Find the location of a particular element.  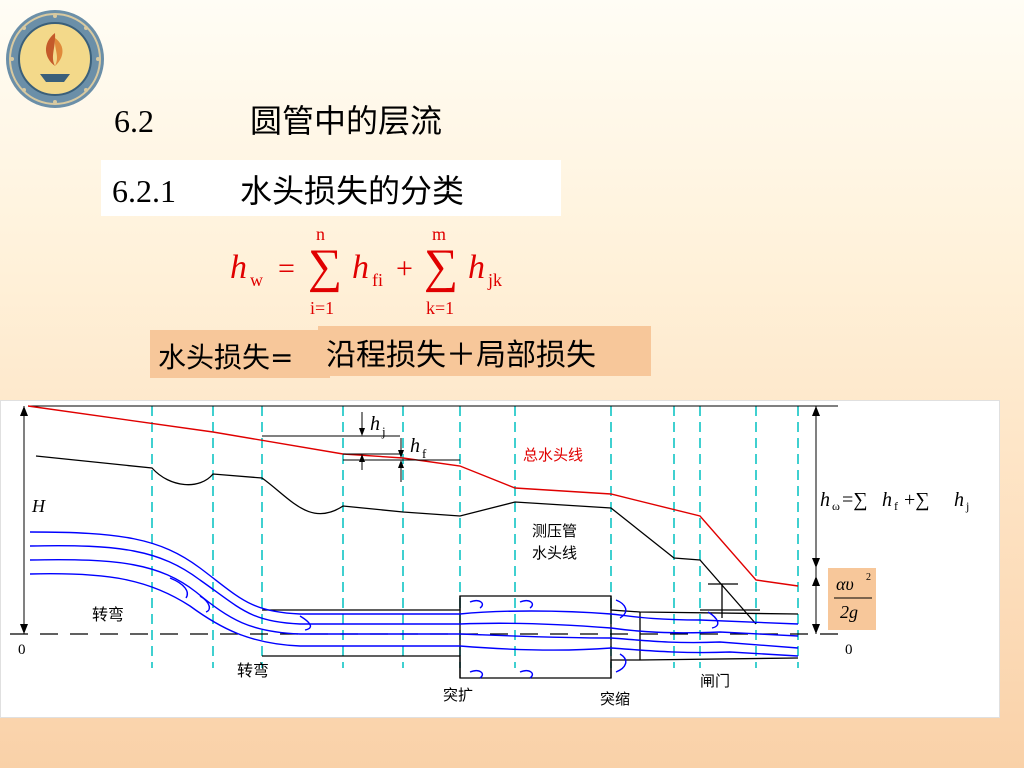

streamlines is located at coordinates (414, 605).